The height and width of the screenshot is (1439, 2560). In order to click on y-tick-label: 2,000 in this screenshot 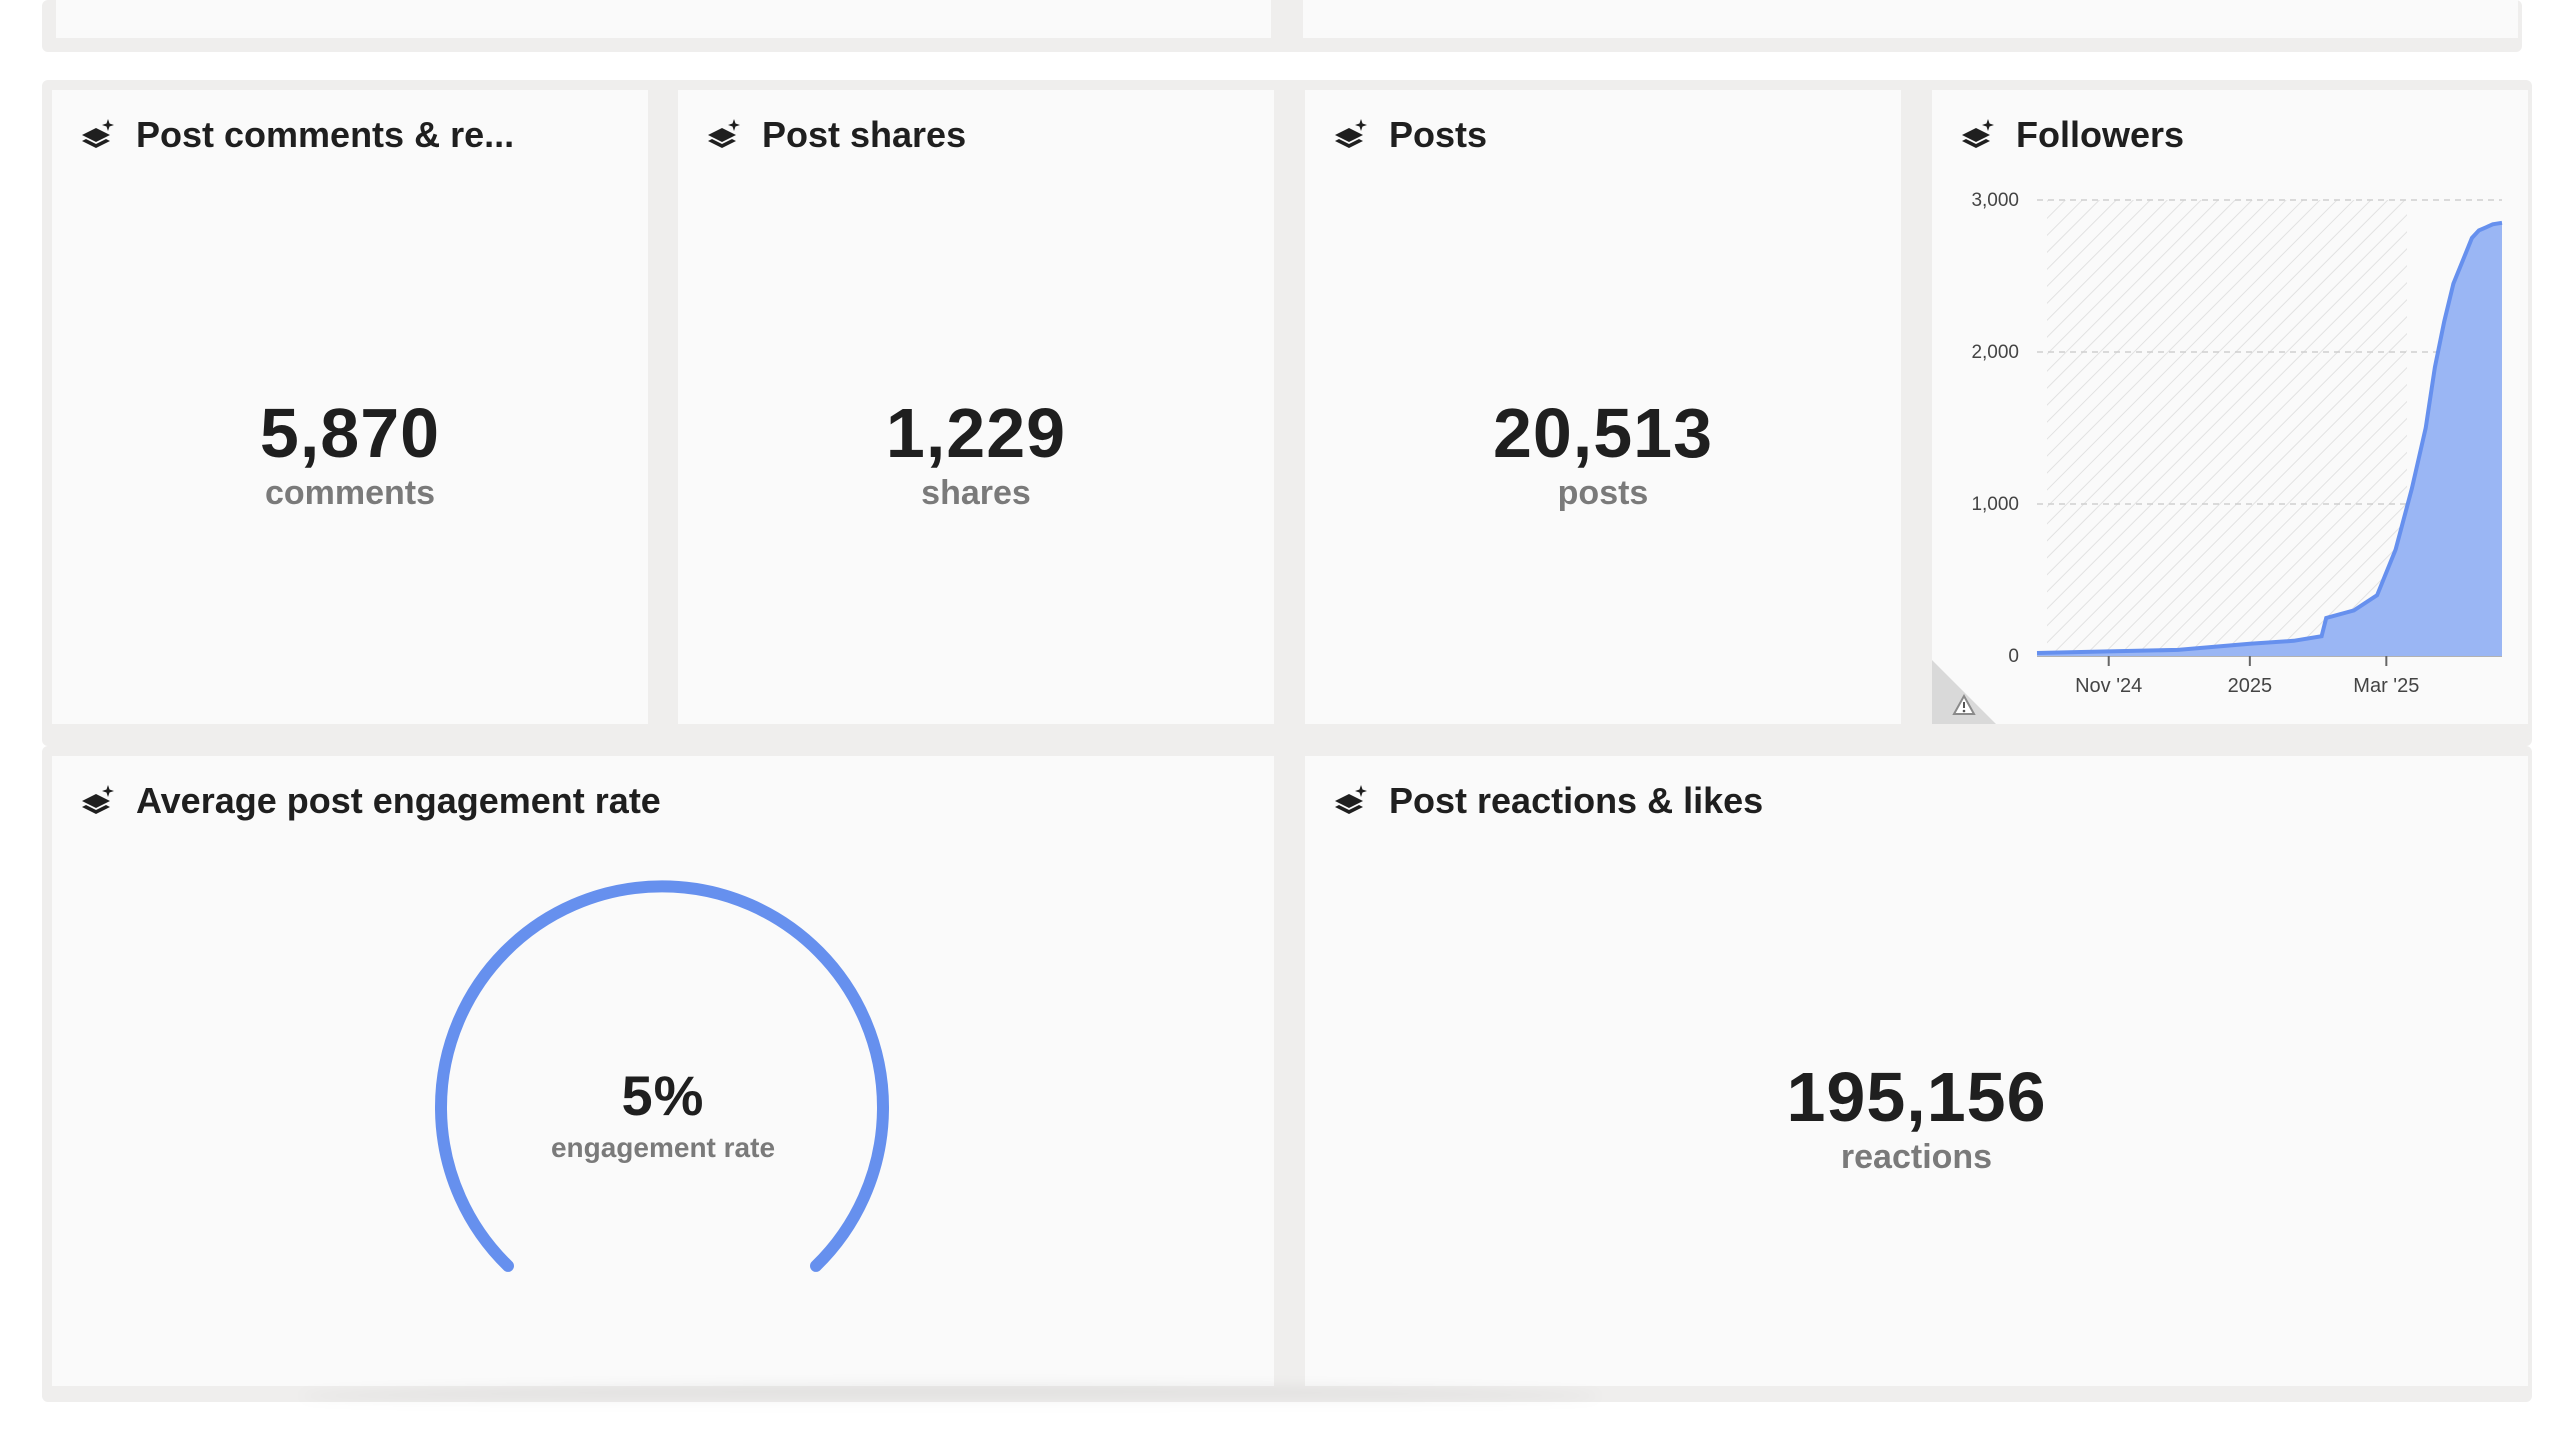, I will do `click(1995, 352)`.